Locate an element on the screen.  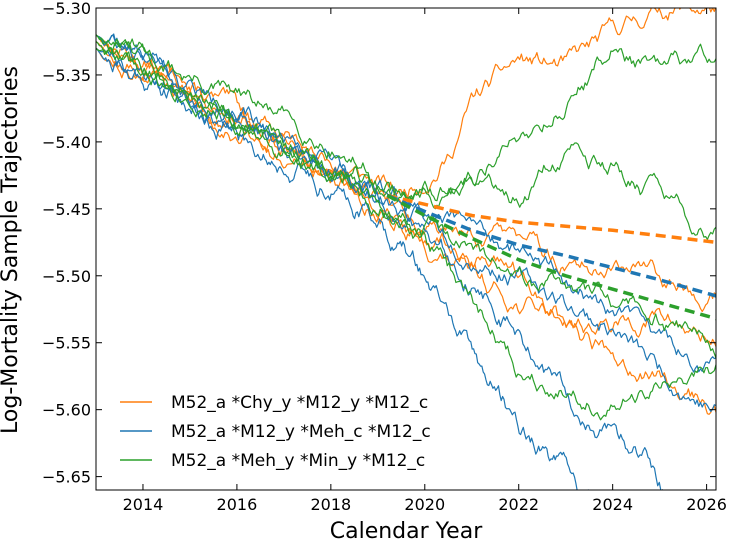
y-tick-label: −5.60 is located at coordinates (66, 410).